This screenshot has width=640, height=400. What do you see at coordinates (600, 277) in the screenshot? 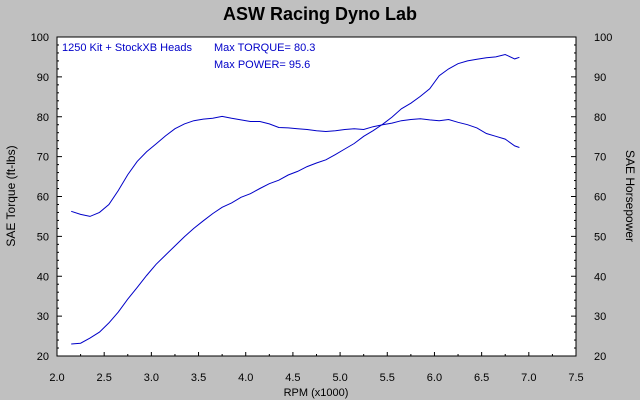
I see `y-right-tick-label: 40` at bounding box center [600, 277].